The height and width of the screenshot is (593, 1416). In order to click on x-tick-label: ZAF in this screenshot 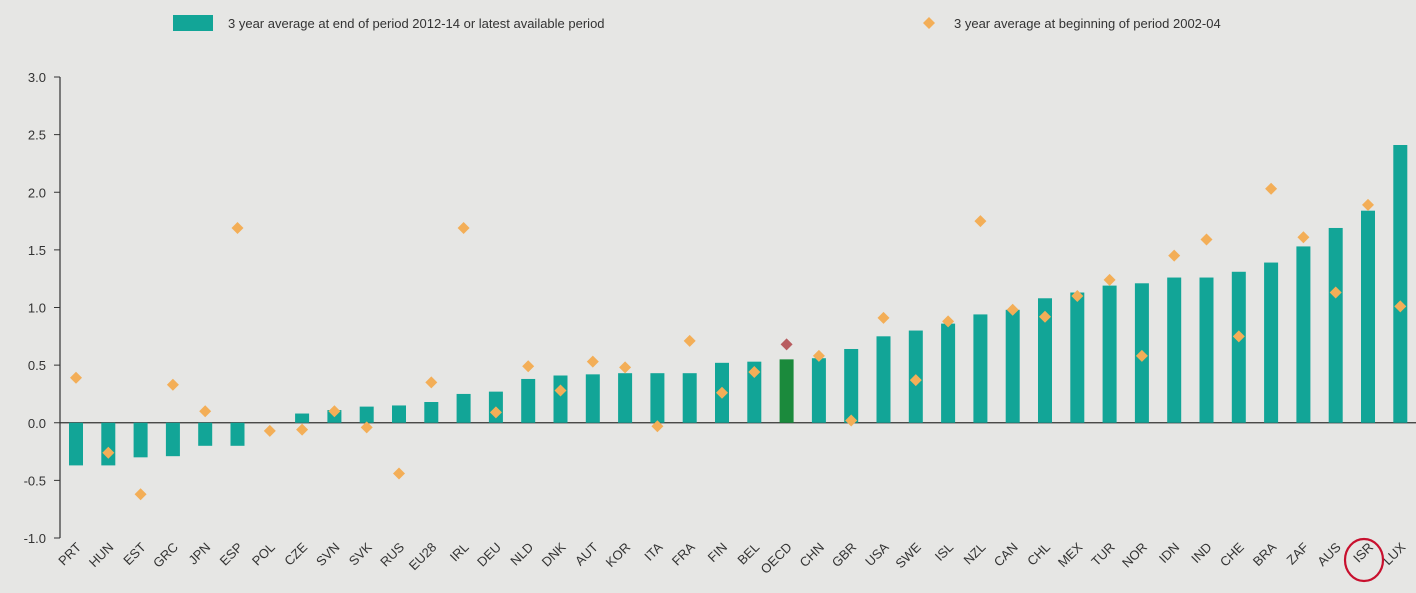, I will do `click(1298, 553)`.